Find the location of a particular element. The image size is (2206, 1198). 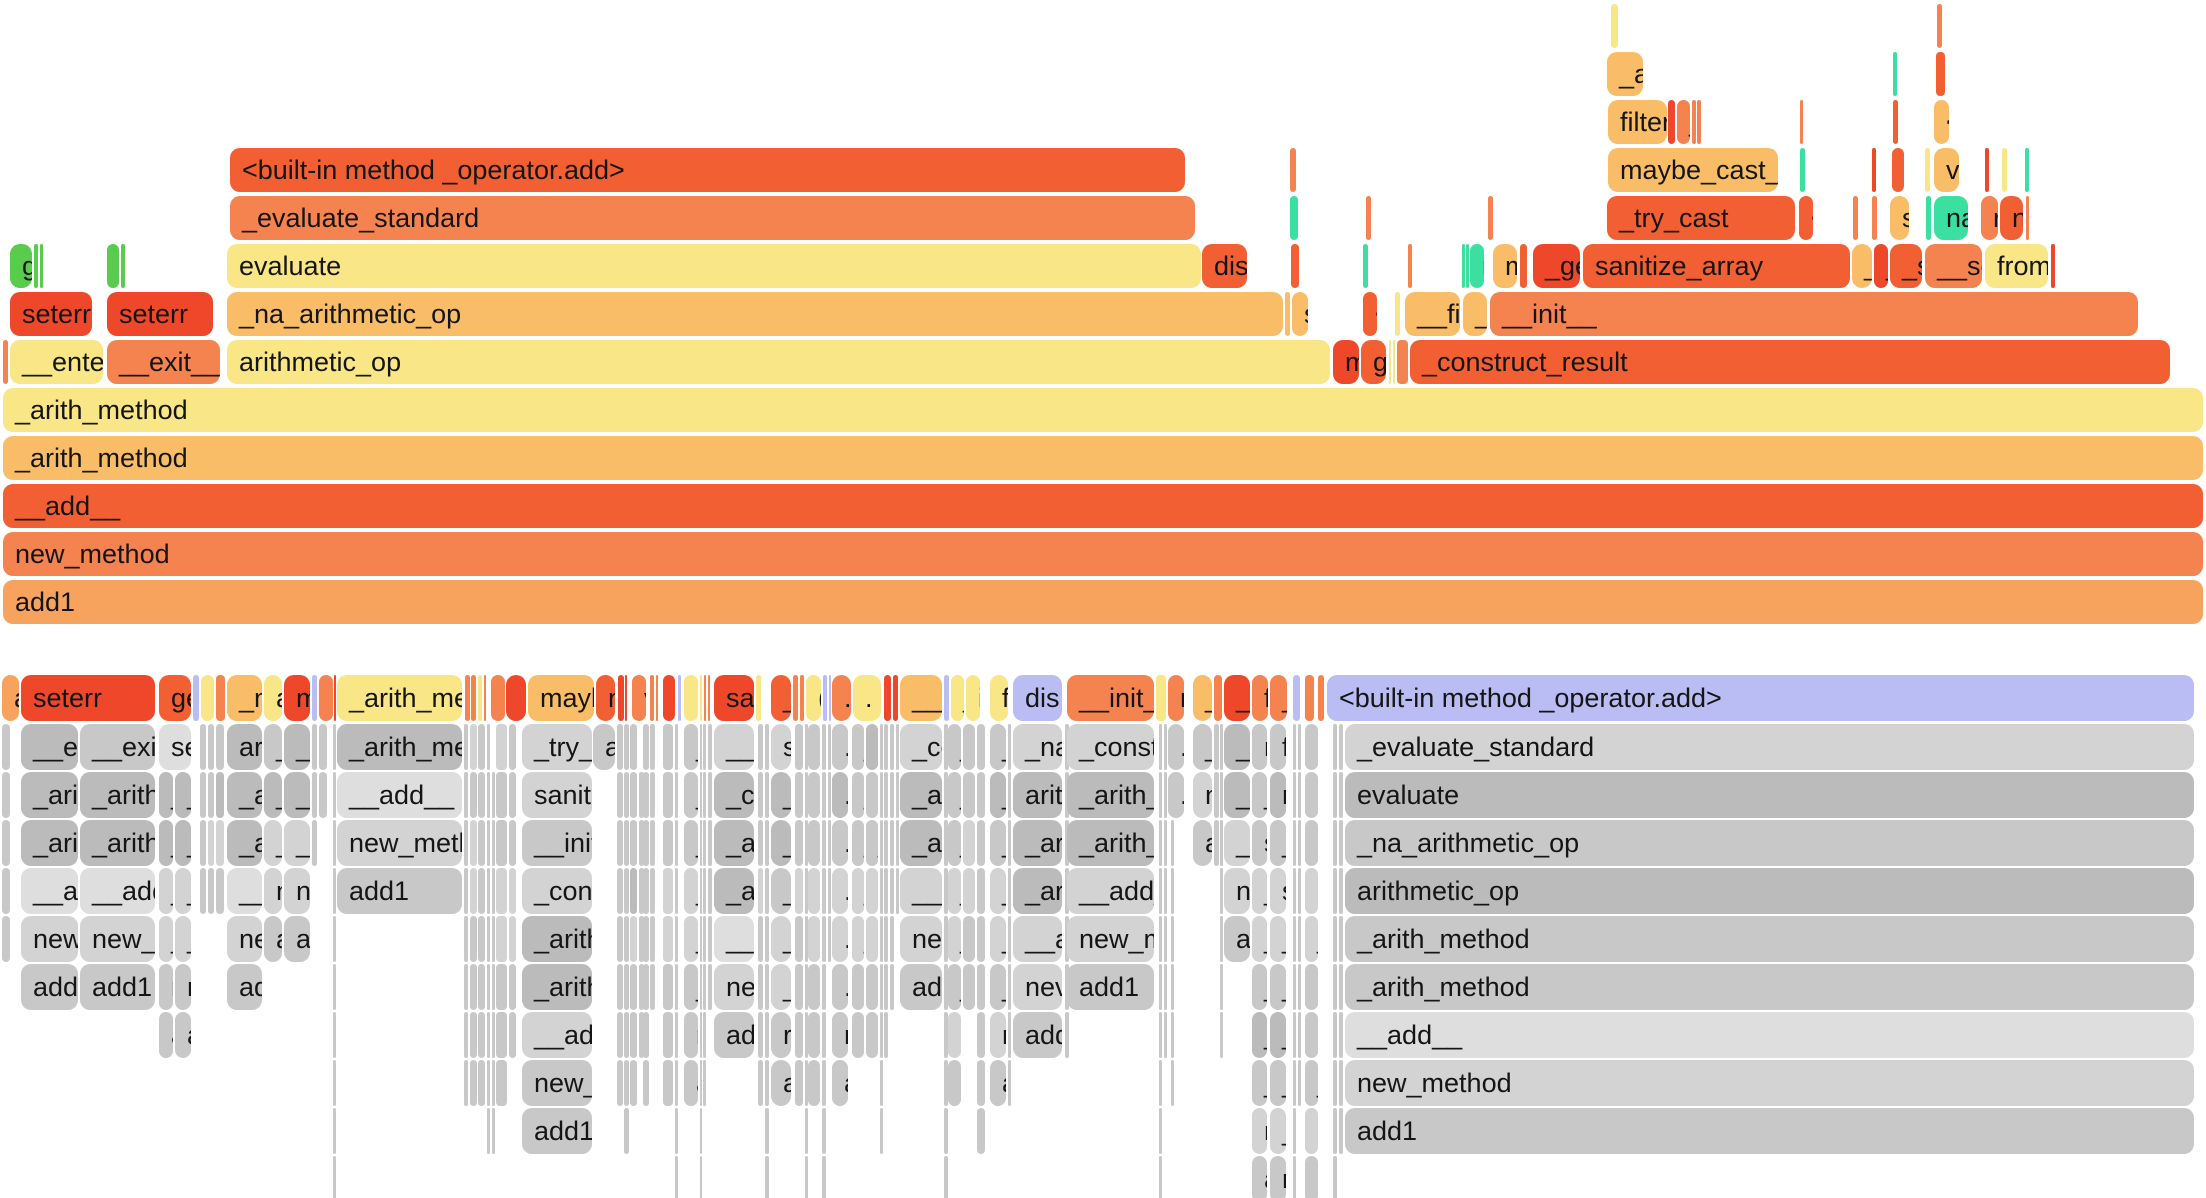

caller-frame: n is located at coordinates (1259, 1131).